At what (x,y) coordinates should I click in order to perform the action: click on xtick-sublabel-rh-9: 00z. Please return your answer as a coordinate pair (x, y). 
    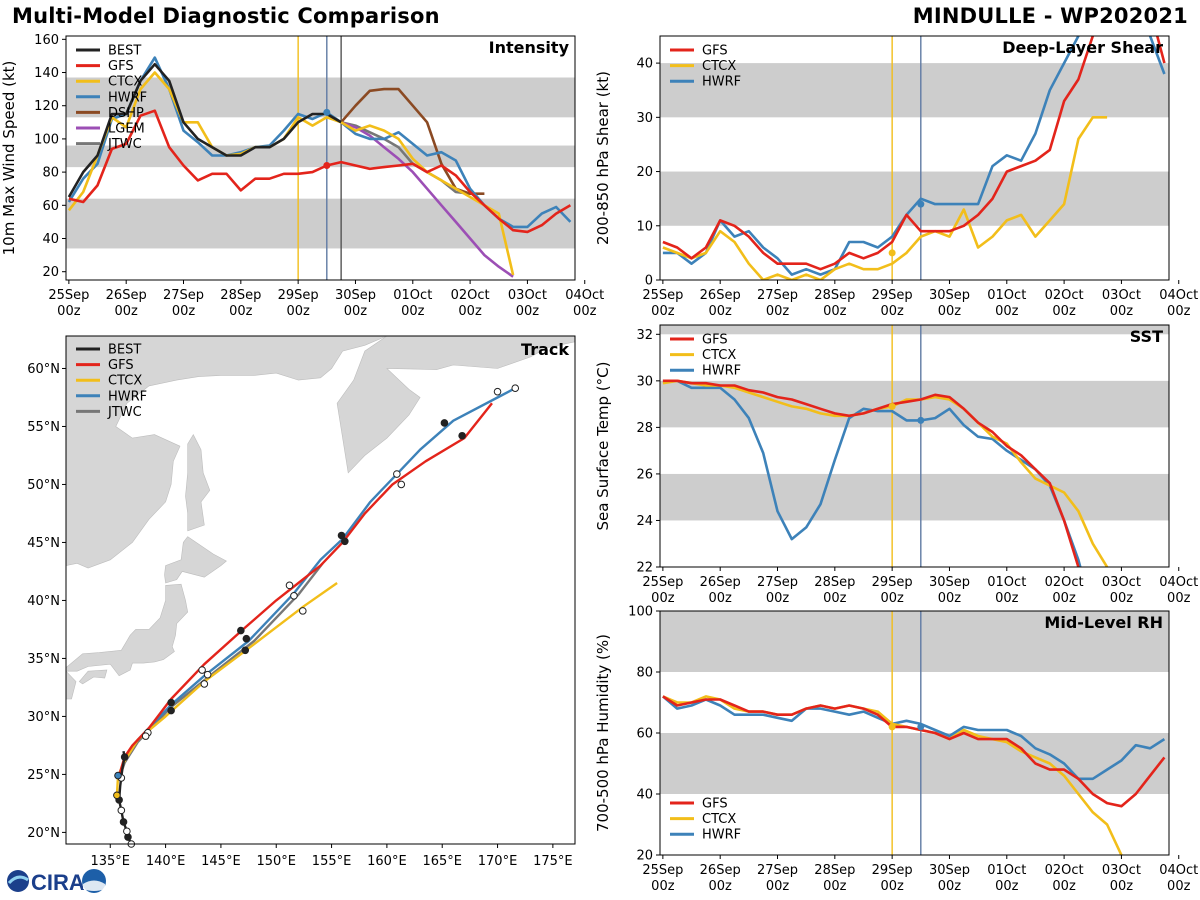
    Looking at the image, I should click on (1179, 886).